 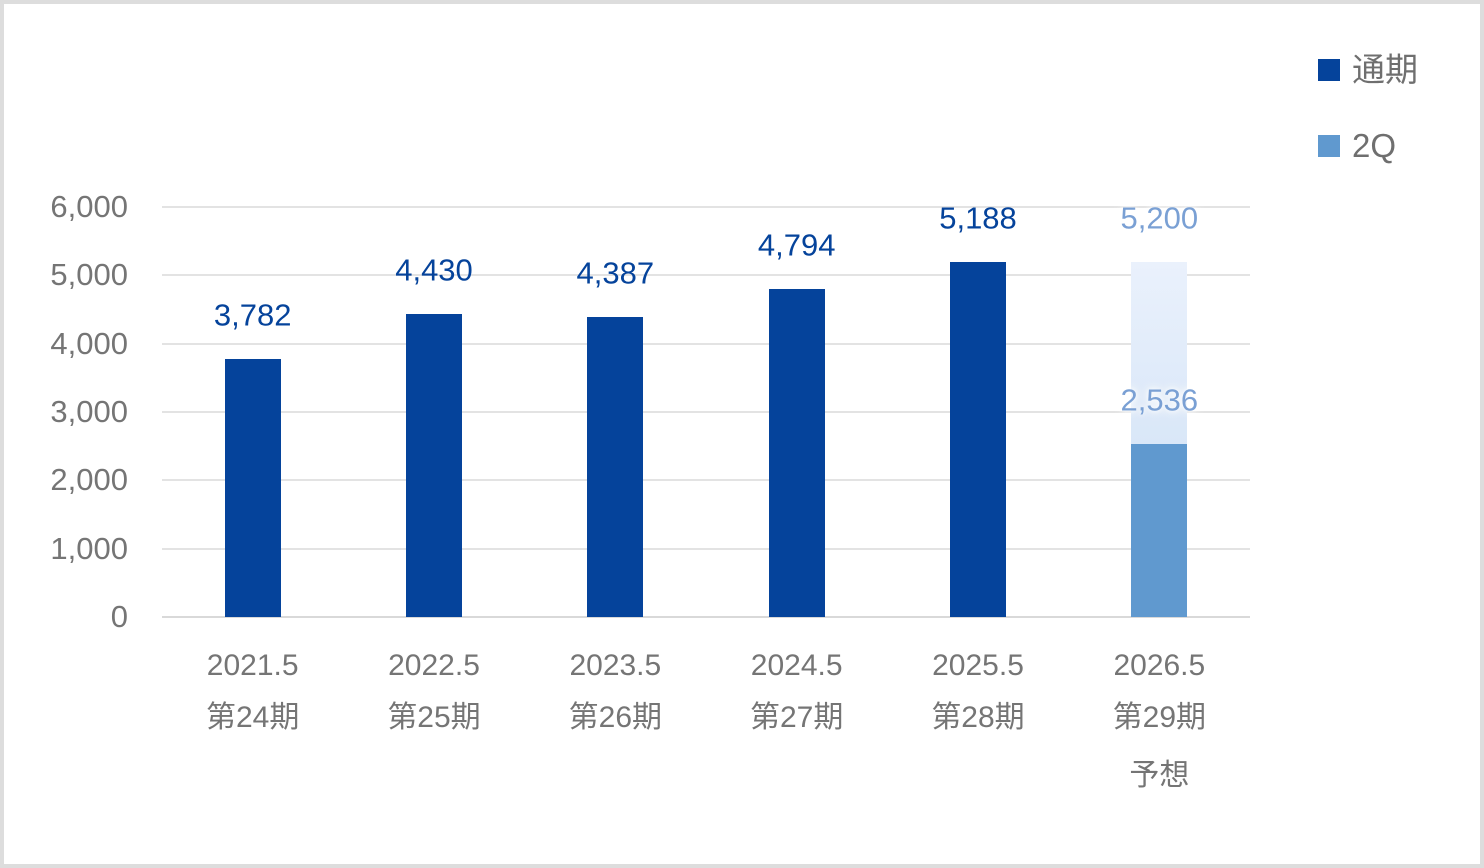 I want to click on x-axis-label-line3: 予想, so click(x=1159, y=775).